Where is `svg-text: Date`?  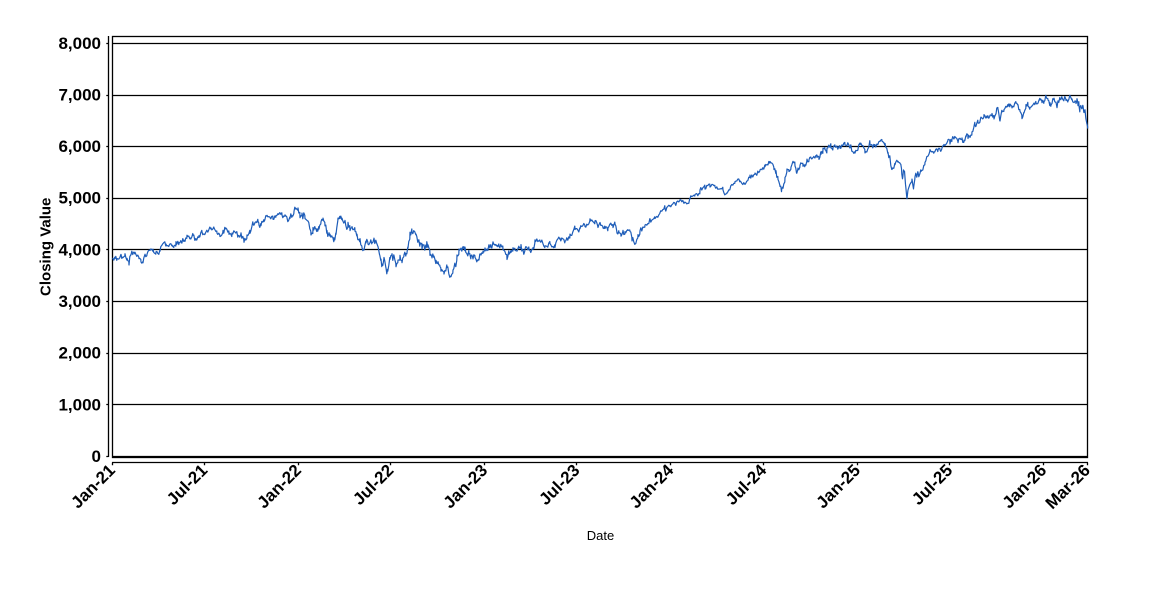
svg-text: Date is located at coordinates (600, 535).